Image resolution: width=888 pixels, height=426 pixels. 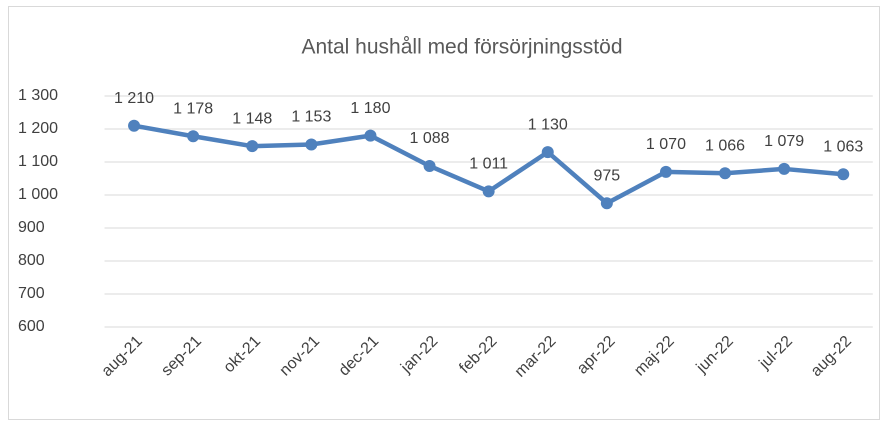 What do you see at coordinates (666, 144) in the screenshot?
I see `data-label: 1 070` at bounding box center [666, 144].